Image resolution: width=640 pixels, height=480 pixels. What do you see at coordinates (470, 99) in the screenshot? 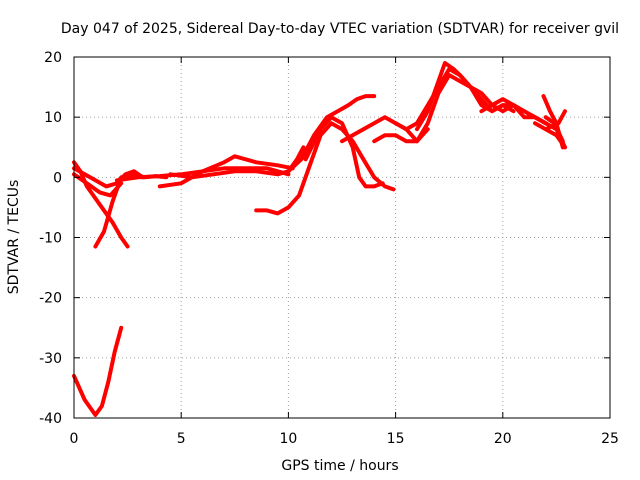
I see `series-line-sat-n` at bounding box center [470, 99].